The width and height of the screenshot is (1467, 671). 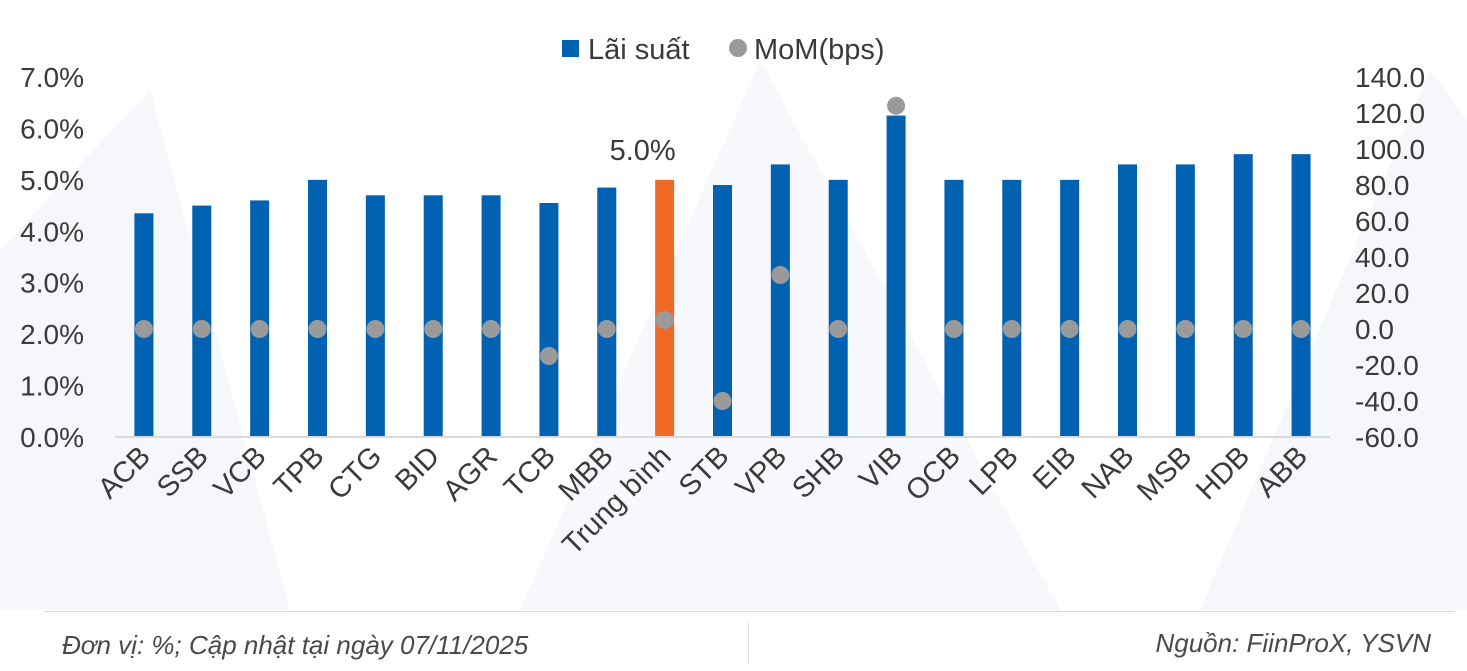 What do you see at coordinates (1301, 295) in the screenshot?
I see `bar-abb` at bounding box center [1301, 295].